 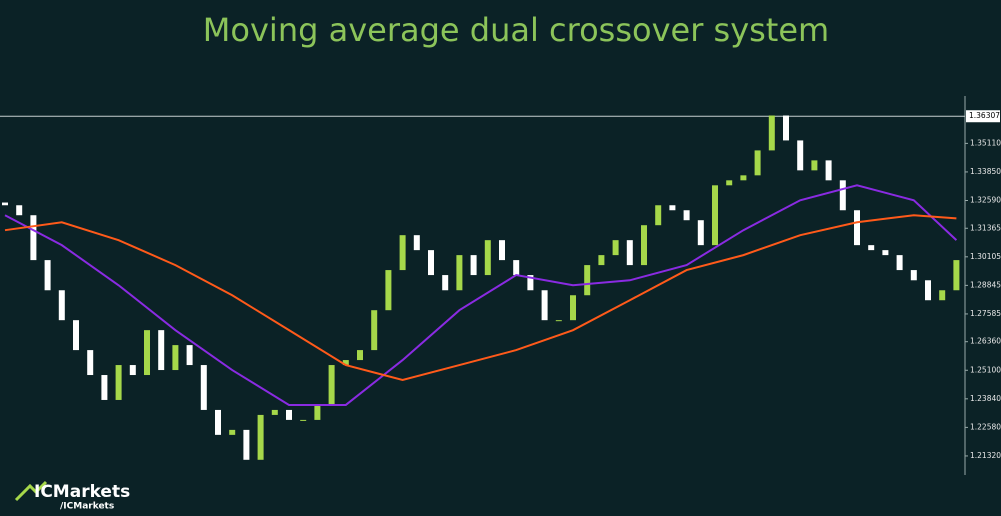 I want to click on logo-handle: /ICMarkets, so click(x=87, y=507).